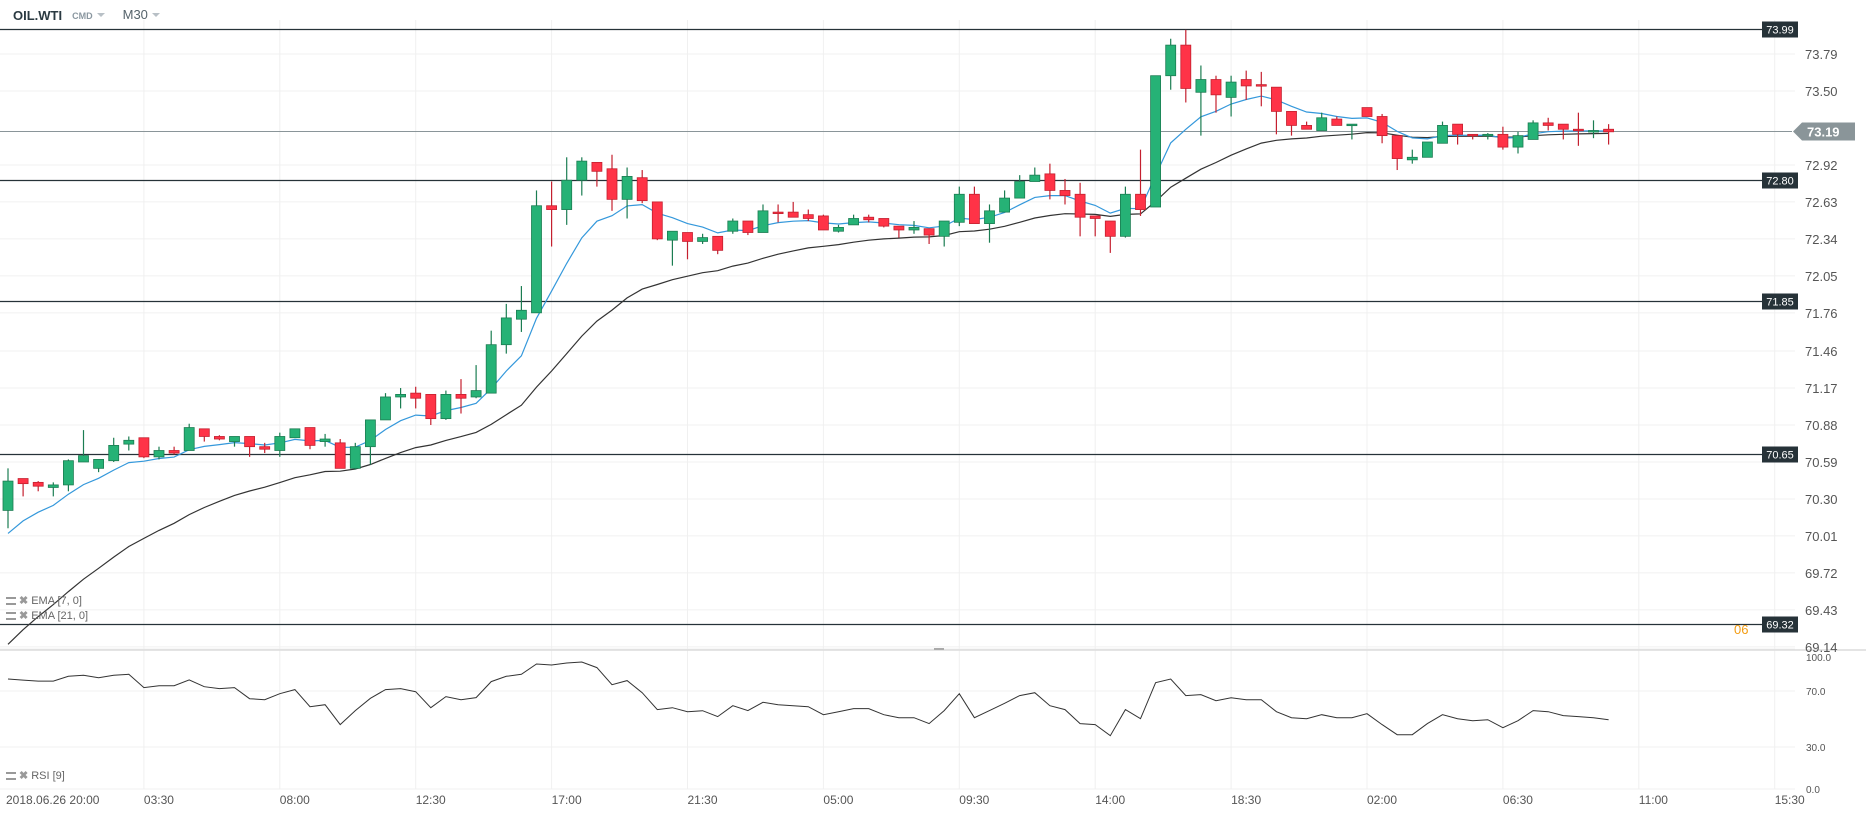  Describe the element at coordinates (38, 15) in the screenshot. I see `symbol-label: OIL.WTI` at that location.